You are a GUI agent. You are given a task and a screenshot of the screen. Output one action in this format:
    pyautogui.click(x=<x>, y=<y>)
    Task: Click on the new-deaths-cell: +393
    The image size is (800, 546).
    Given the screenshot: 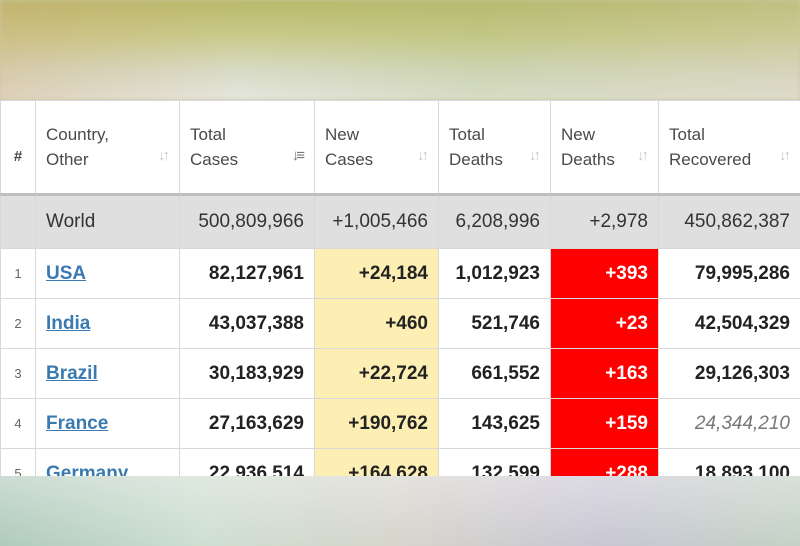 What is the action you would take?
    pyautogui.click(x=604, y=273)
    